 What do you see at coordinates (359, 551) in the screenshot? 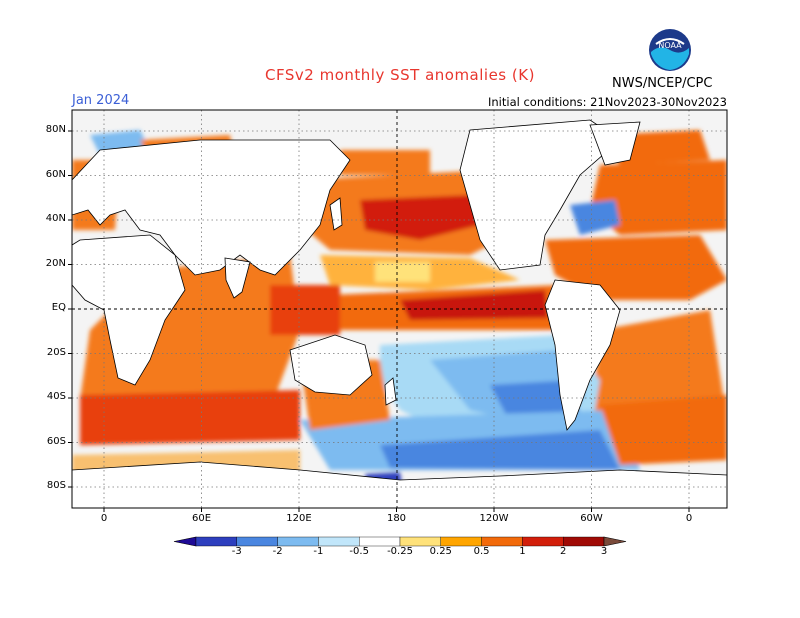
I see `colorbar-label: -0.5` at bounding box center [359, 551].